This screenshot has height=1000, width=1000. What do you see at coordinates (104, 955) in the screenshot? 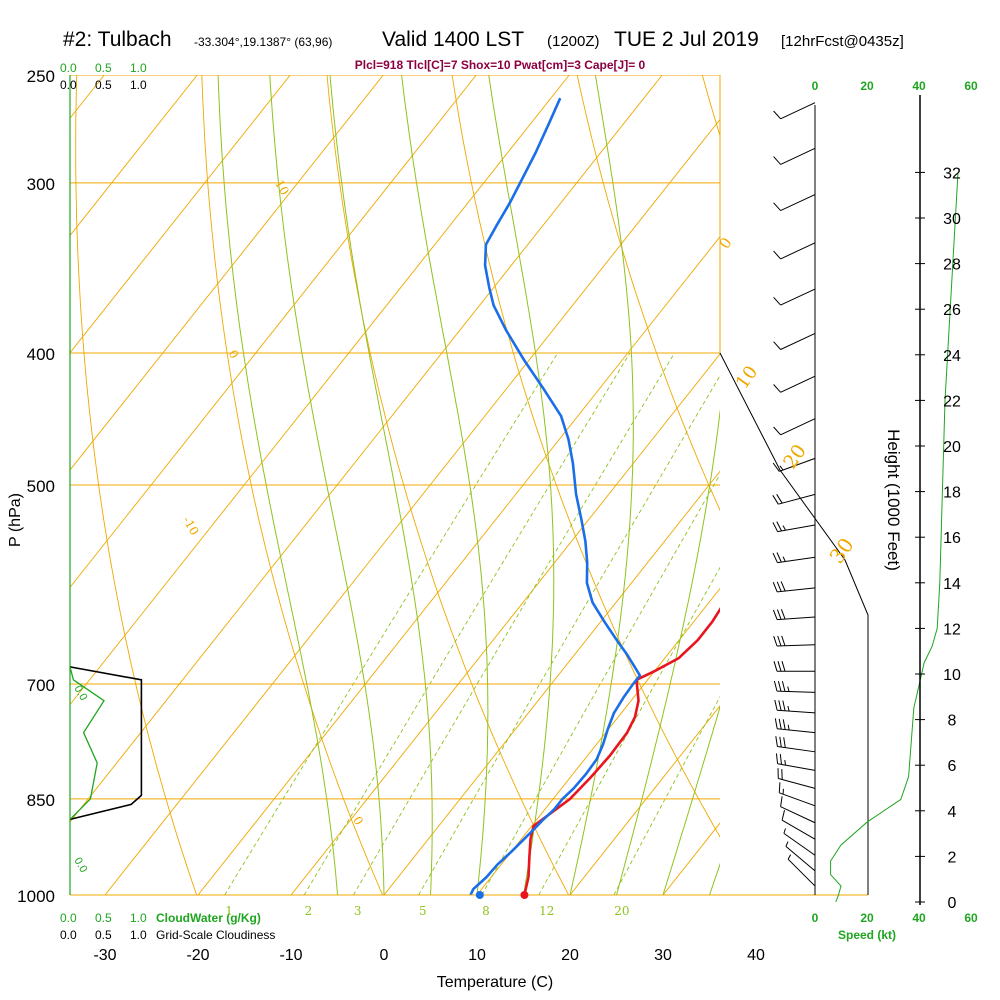
I see `temperature-tick-label: -30` at bounding box center [104, 955].